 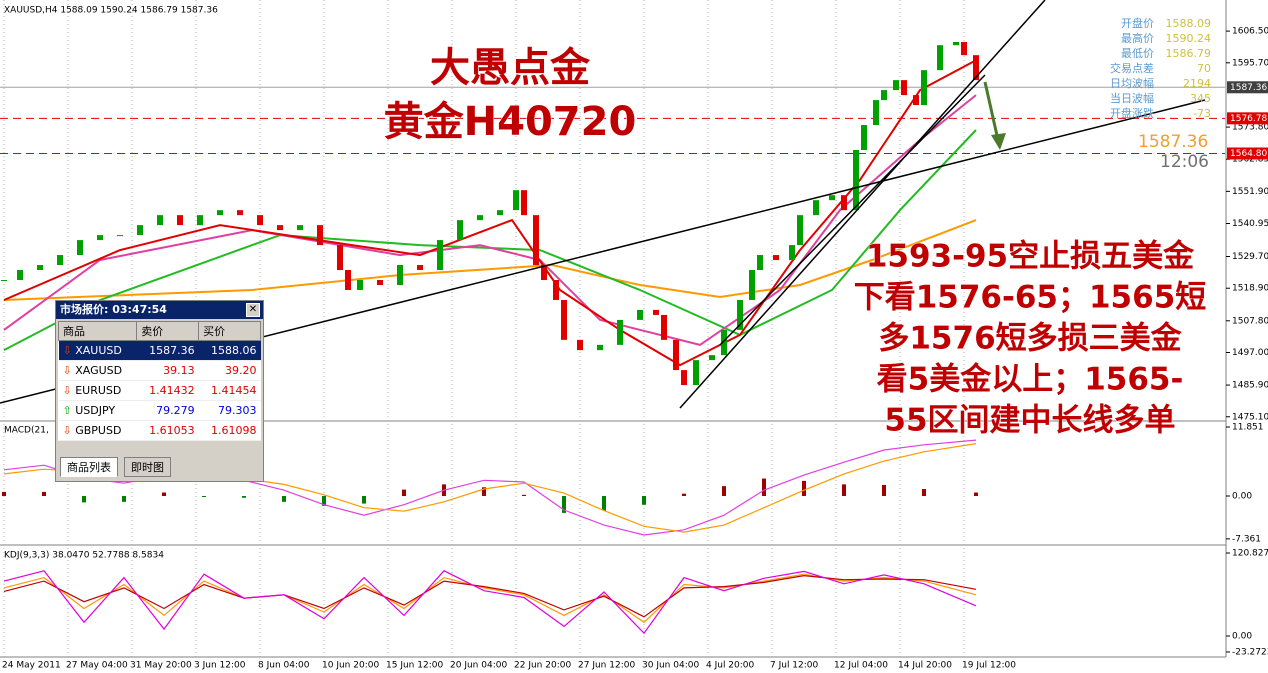 What do you see at coordinates (1247, 153) in the screenshot?
I see `level-tag` at bounding box center [1247, 153].